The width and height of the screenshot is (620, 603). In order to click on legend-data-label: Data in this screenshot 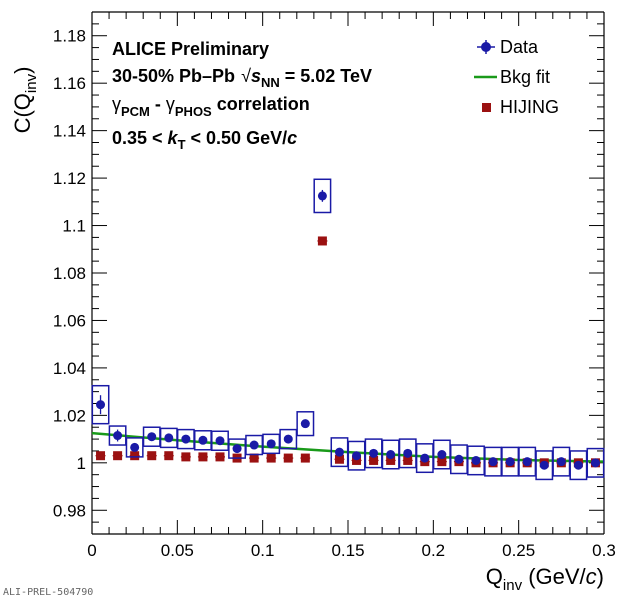, I will do `click(519, 47)`.